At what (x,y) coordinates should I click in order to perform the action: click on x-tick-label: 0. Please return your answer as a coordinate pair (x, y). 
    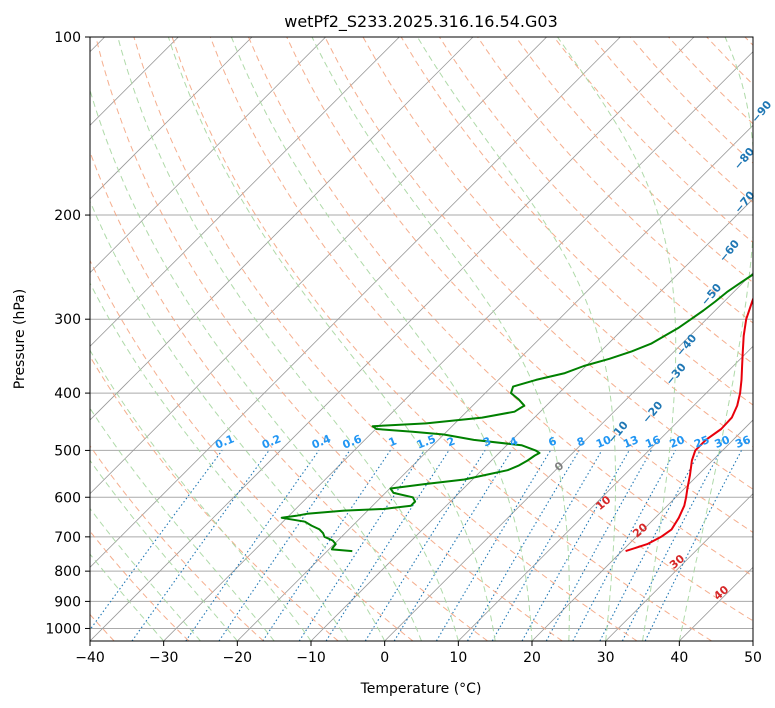
    Looking at the image, I should click on (384, 658).